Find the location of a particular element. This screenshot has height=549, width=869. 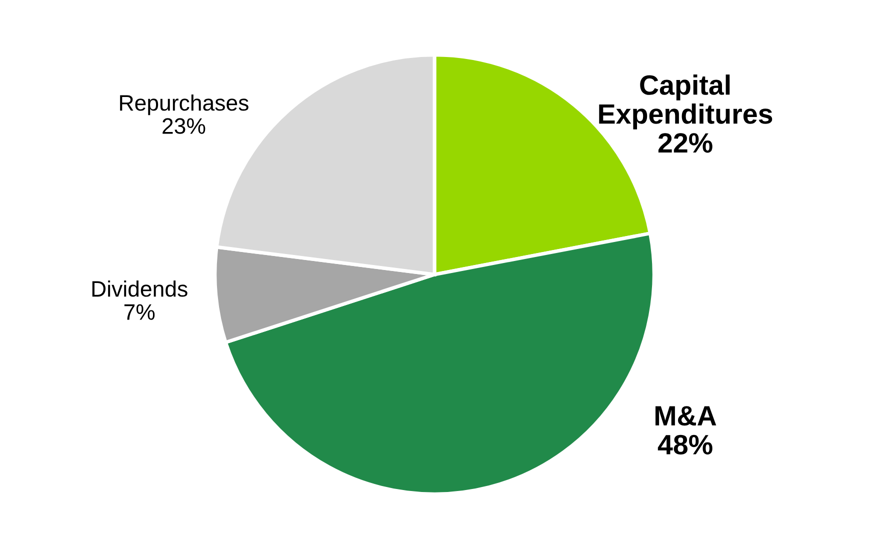

slice-label: M&A is located at coordinates (686, 416).